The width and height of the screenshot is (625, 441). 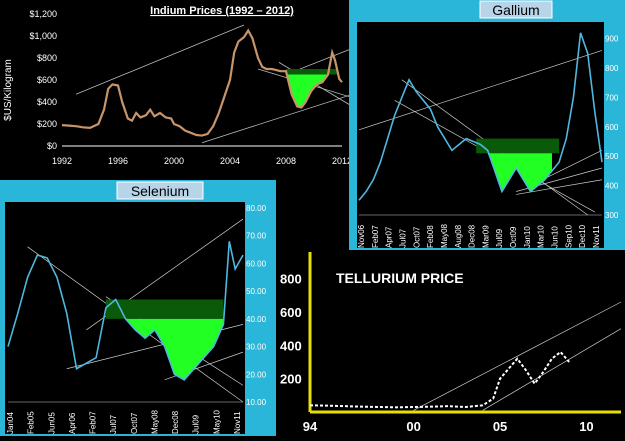 What do you see at coordinates (47, 58) in the screenshot?
I see `indium-ytick-label: $800` at bounding box center [47, 58].